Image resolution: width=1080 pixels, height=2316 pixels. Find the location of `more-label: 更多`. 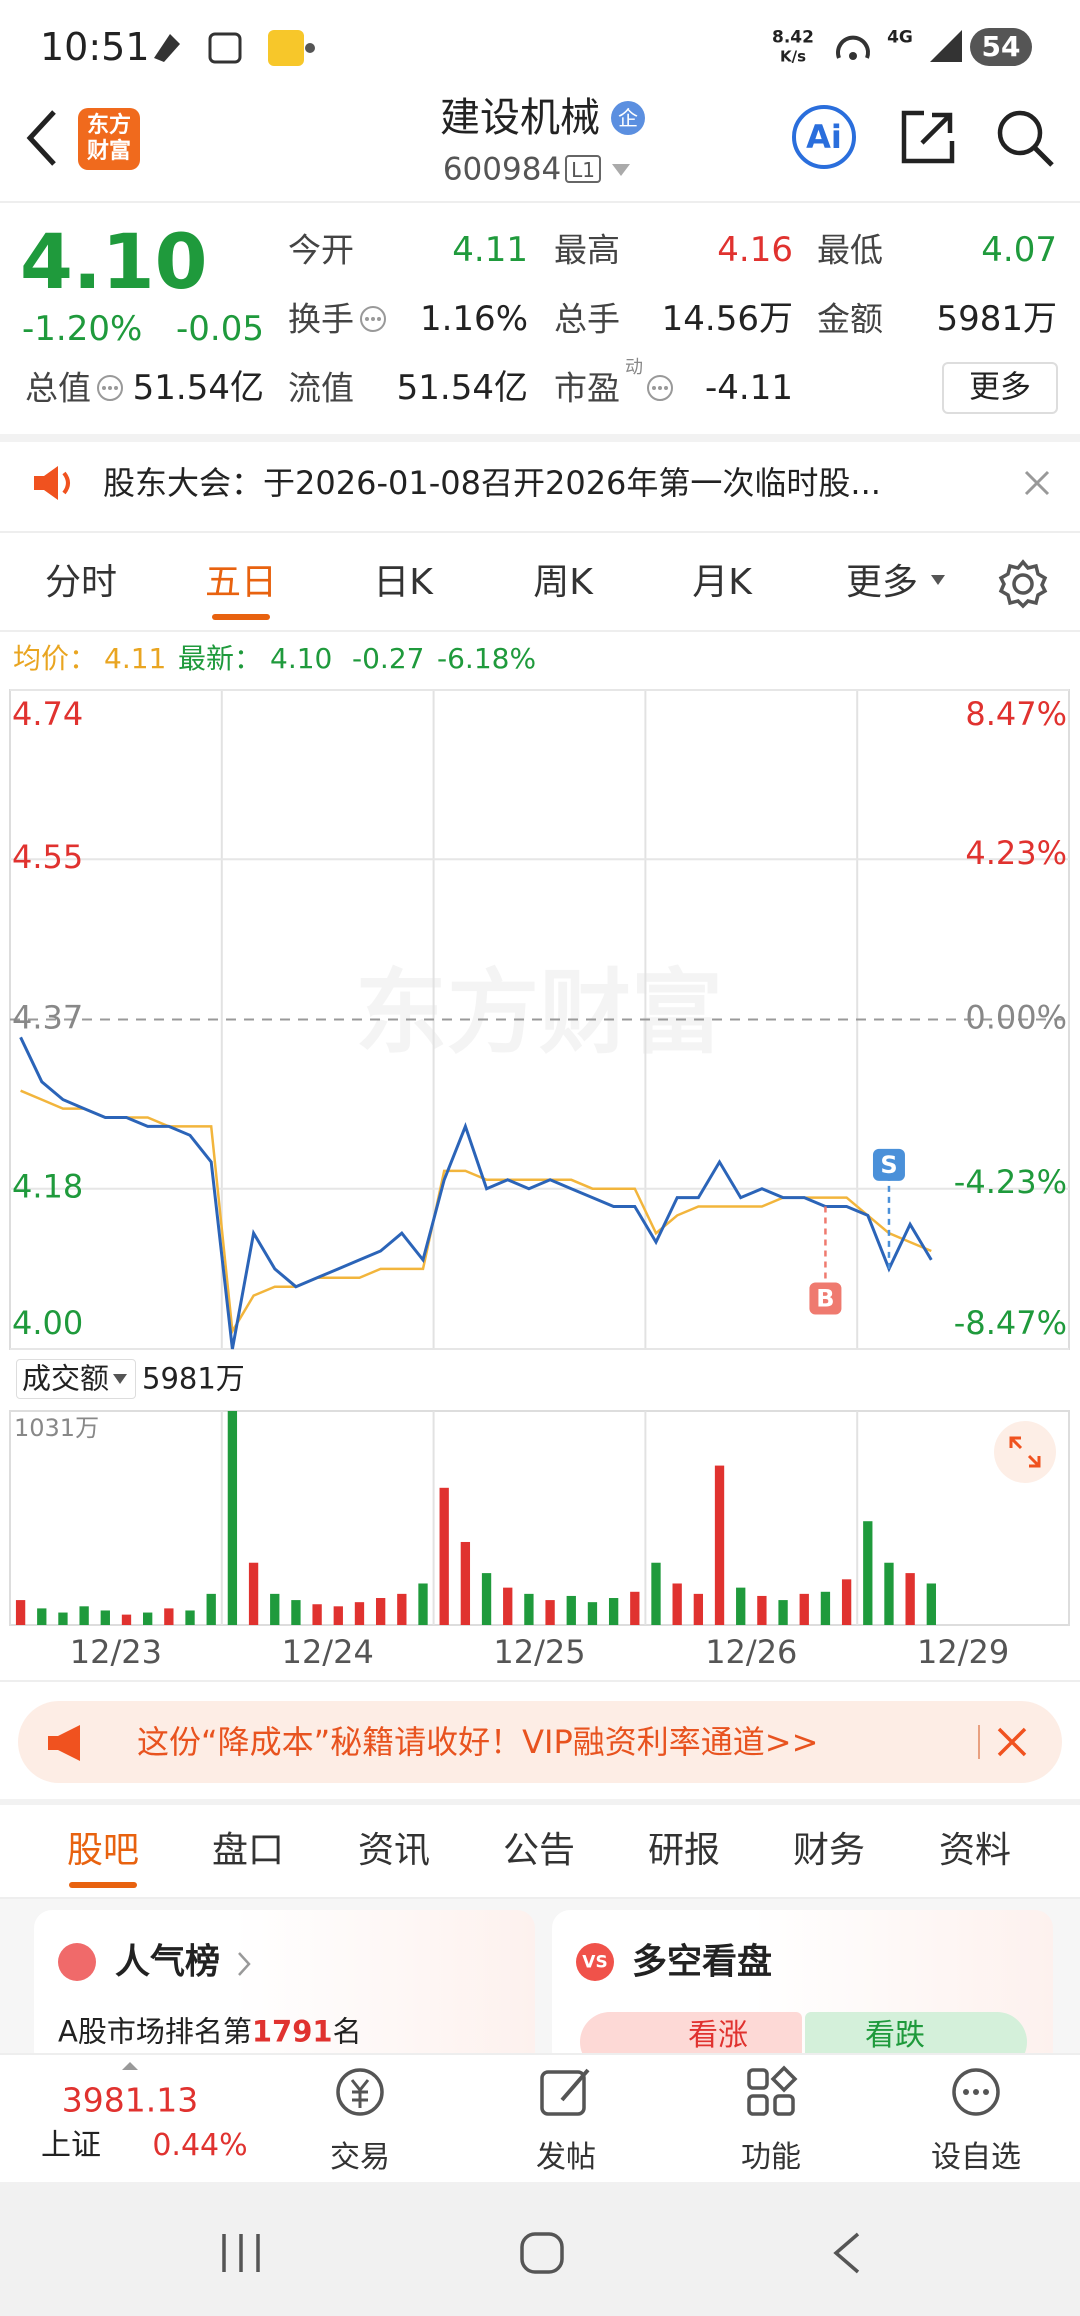

more-label: 更多 is located at coordinates (1000, 387).